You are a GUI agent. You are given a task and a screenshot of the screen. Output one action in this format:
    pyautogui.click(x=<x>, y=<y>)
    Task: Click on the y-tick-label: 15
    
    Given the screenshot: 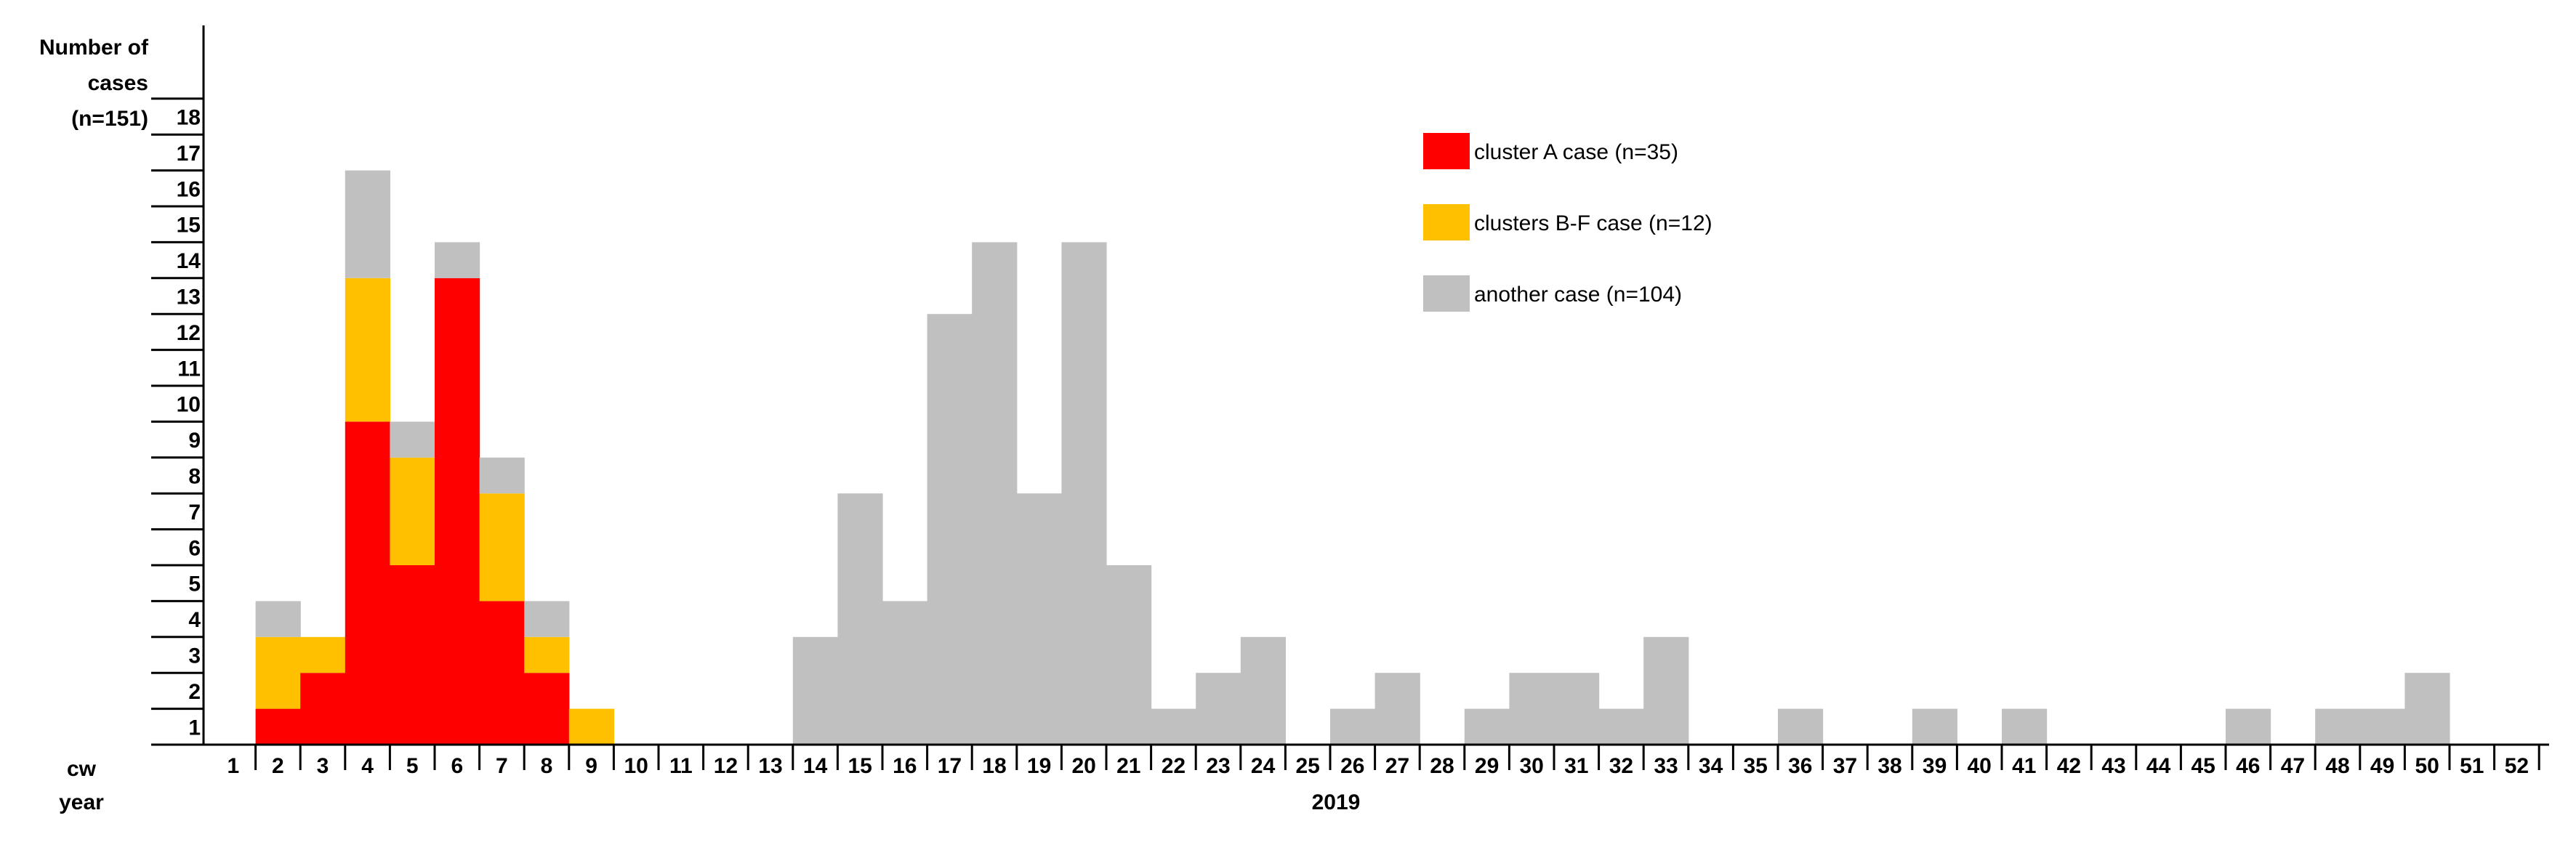 What is the action you would take?
    pyautogui.click(x=189, y=226)
    